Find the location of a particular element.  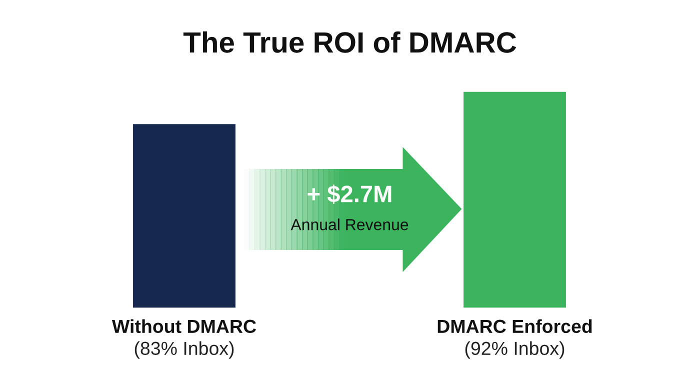

x-tick-label: Without DMARC (83% Inbox) is located at coordinates (184, 339).